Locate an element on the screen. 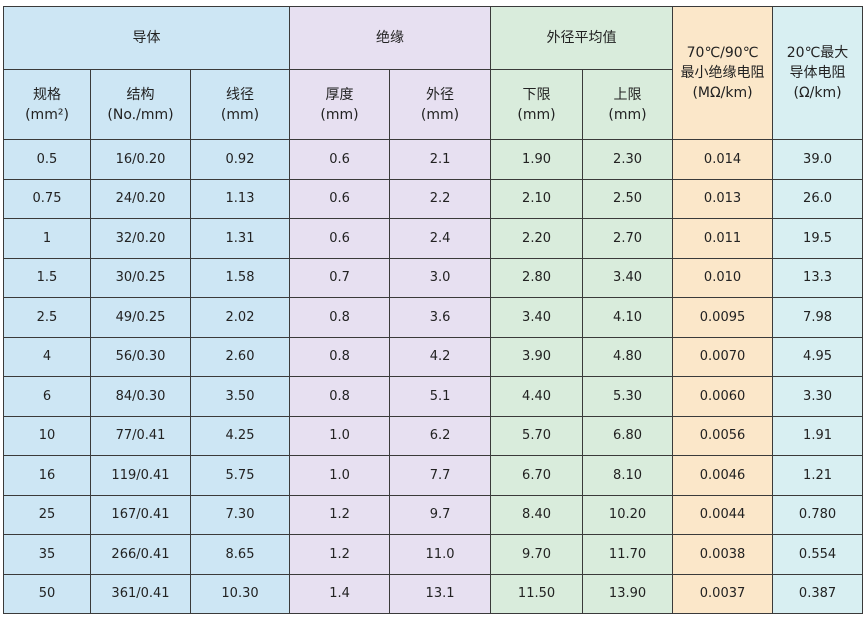 The height and width of the screenshot is (618, 868). cell-structure: 119/0.41 is located at coordinates (140, 475).